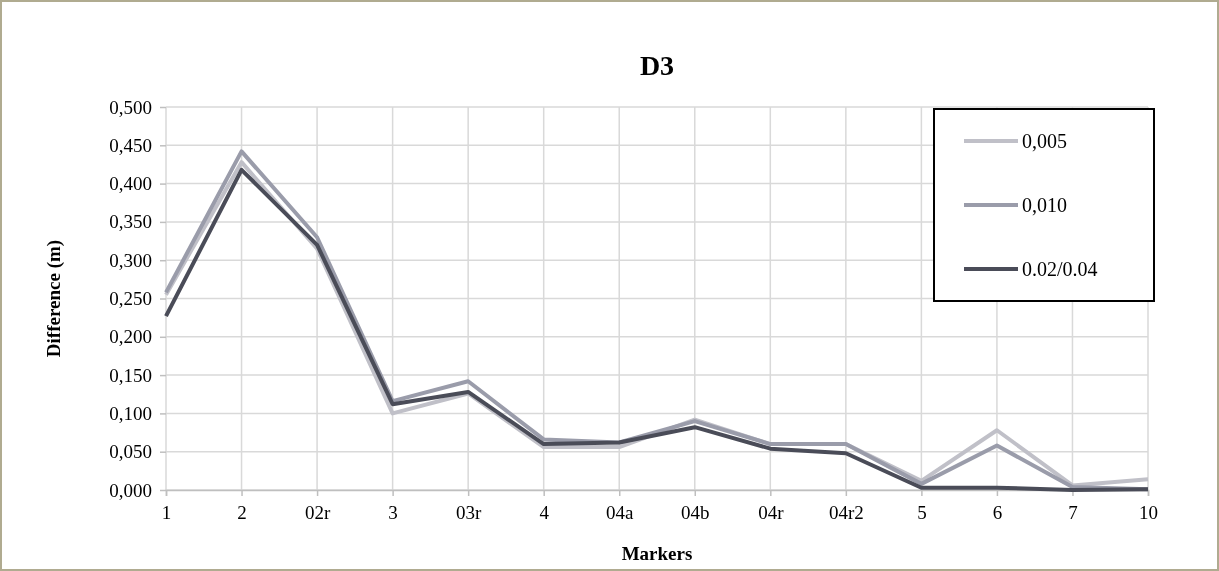 This screenshot has height=571, width=1219. I want to click on legend-label: 0,005, so click(1044, 141).